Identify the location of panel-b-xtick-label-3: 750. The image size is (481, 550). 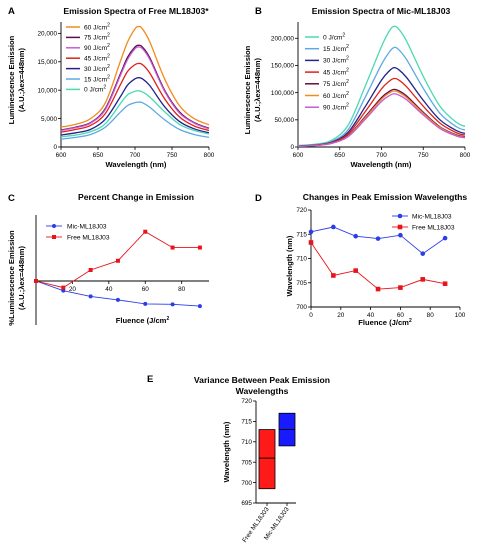
(423, 155).